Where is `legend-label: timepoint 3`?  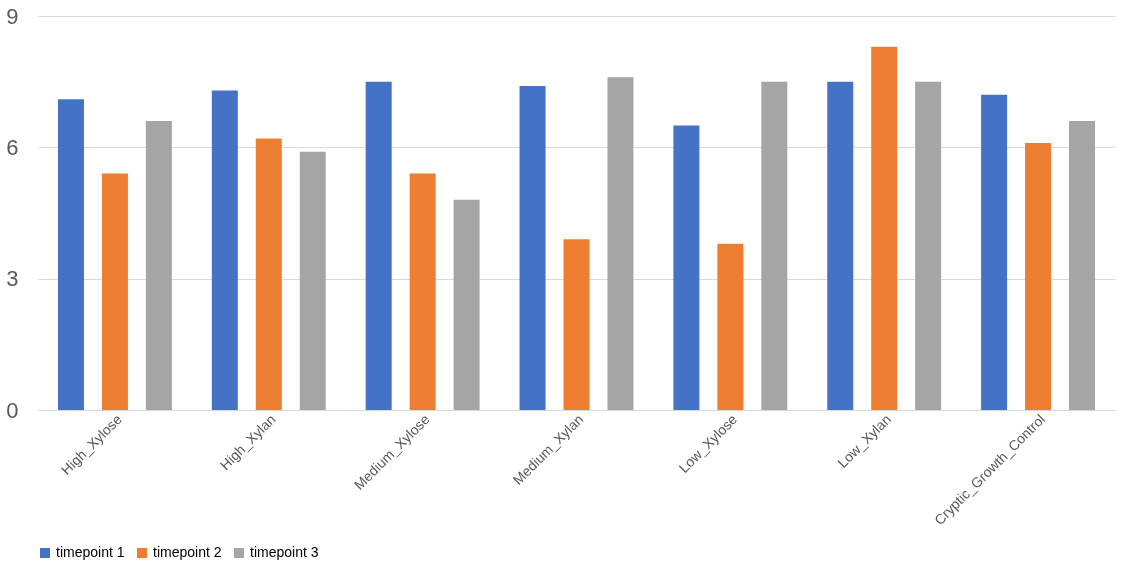 legend-label: timepoint 3 is located at coordinates (284, 552).